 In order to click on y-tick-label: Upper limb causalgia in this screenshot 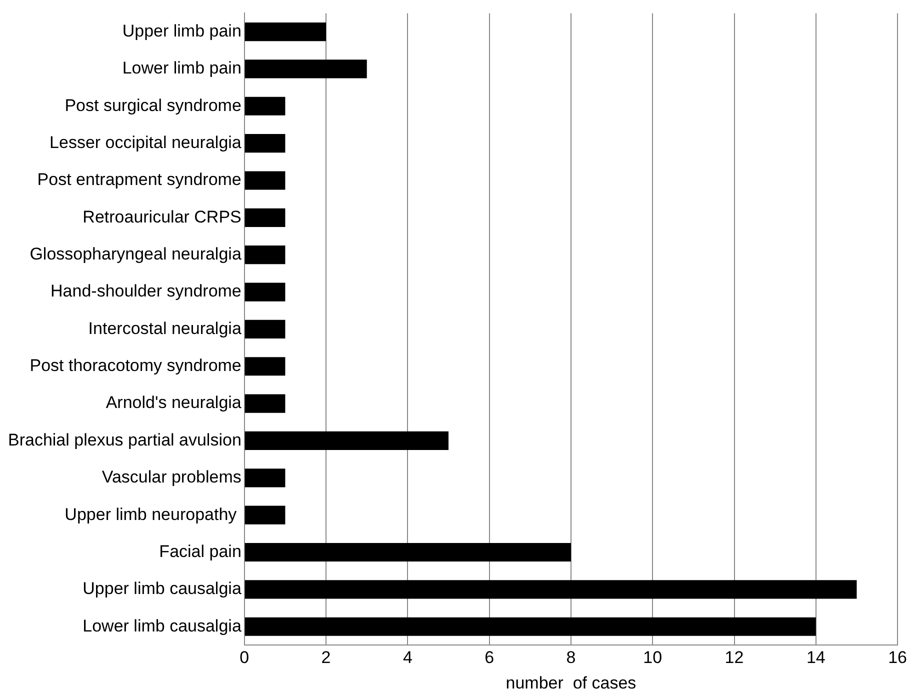, I will do `click(162, 588)`.